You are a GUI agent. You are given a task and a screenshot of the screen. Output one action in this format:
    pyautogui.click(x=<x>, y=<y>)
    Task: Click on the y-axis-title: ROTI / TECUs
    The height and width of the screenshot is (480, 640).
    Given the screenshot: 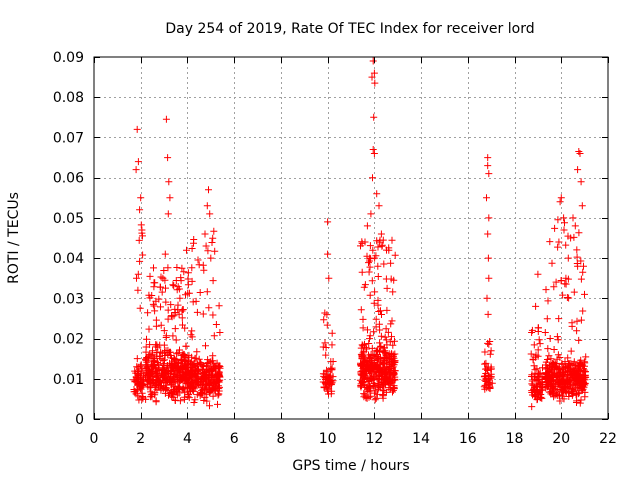 What is the action you would take?
    pyautogui.click(x=14, y=238)
    